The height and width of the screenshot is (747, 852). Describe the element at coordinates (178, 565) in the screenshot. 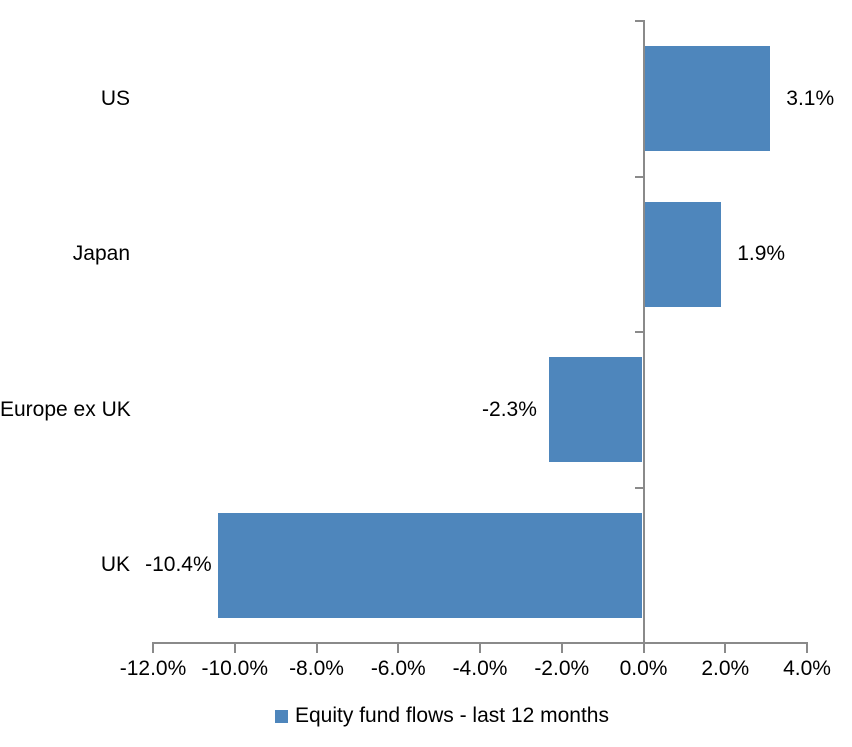

I see `data-label: -10.4%` at that location.